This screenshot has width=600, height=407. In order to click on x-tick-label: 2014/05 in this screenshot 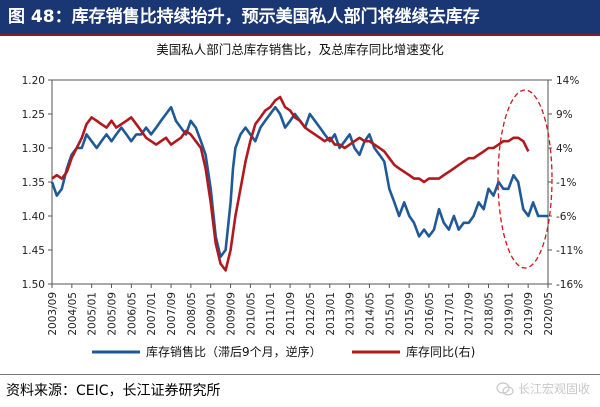, I will do `click(370, 314)`.